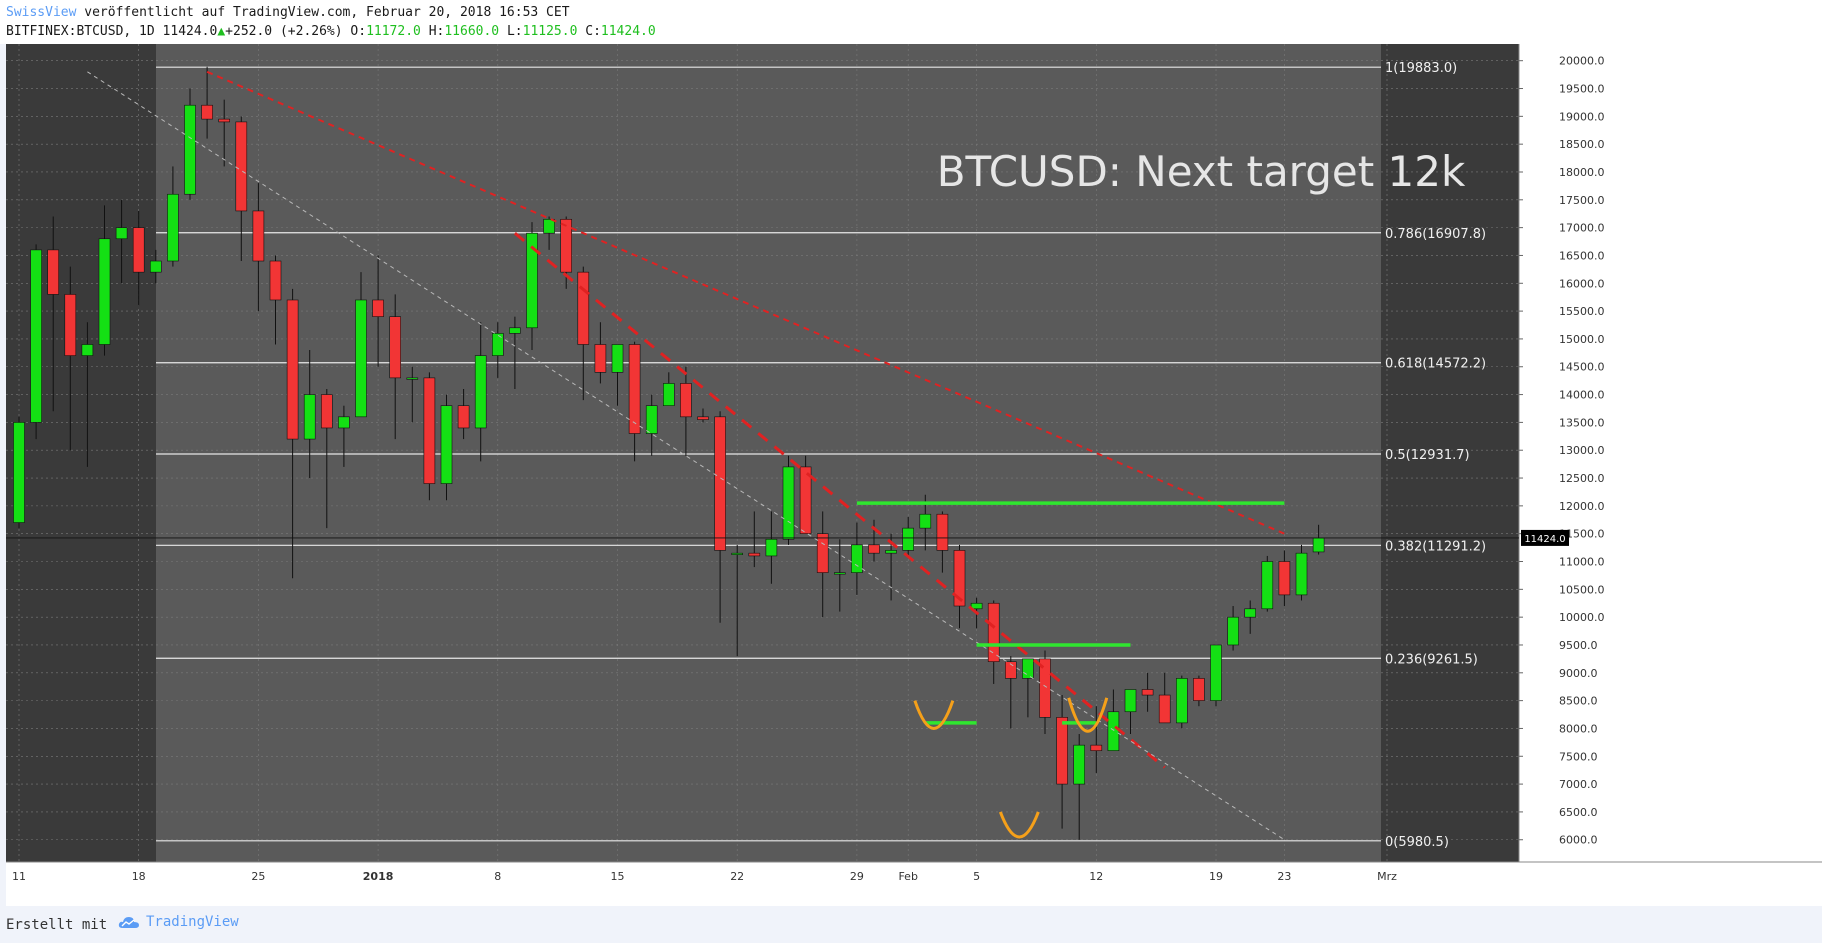 This screenshot has width=1822, height=943. What do you see at coordinates (1582, 172) in the screenshot?
I see `price-tick-label: 18000.0` at bounding box center [1582, 172].